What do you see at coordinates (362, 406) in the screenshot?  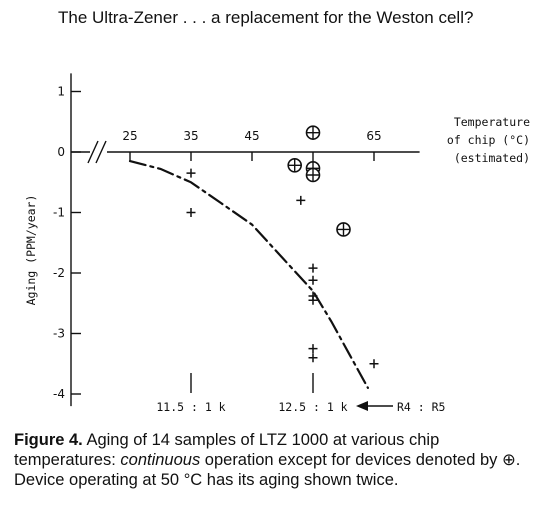 I see `ratio-arrow-head` at bounding box center [362, 406].